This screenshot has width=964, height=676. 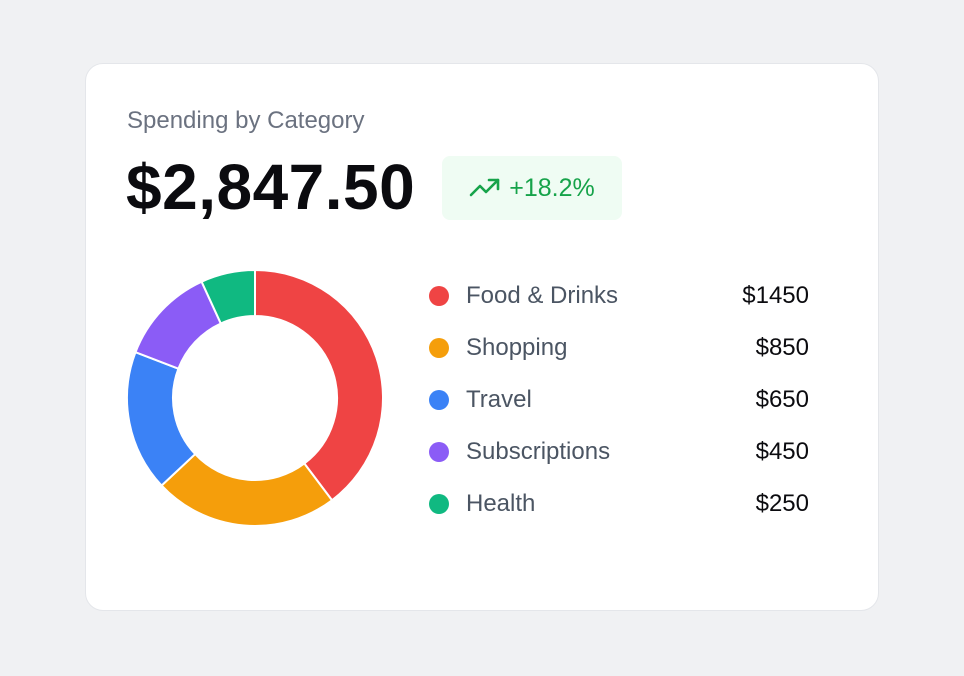 What do you see at coordinates (542, 295) in the screenshot?
I see `legend-label: Food & Drinks` at bounding box center [542, 295].